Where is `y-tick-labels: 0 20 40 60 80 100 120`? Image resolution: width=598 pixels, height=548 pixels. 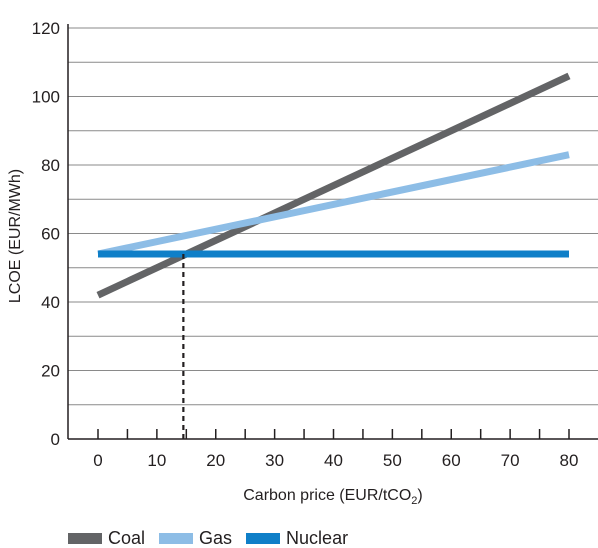 y-tick-labels: 0 20 40 60 80 100 120 is located at coordinates (46, 234).